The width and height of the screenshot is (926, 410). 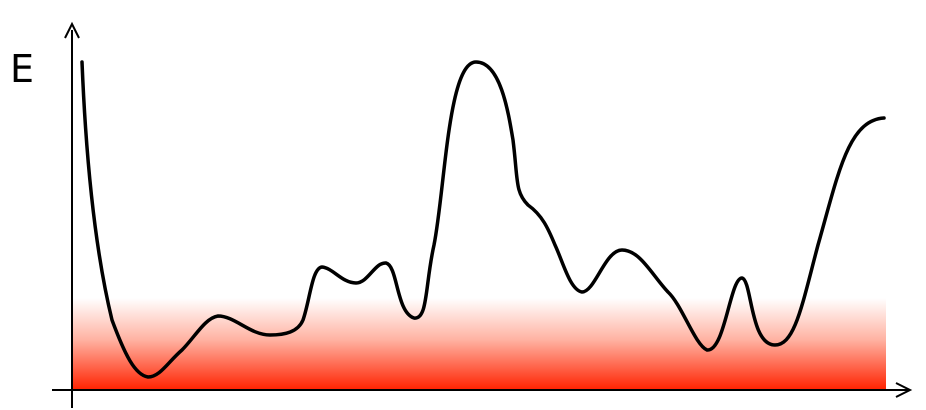 I want to click on x-axis-arrowhead, so click(x=904, y=390).